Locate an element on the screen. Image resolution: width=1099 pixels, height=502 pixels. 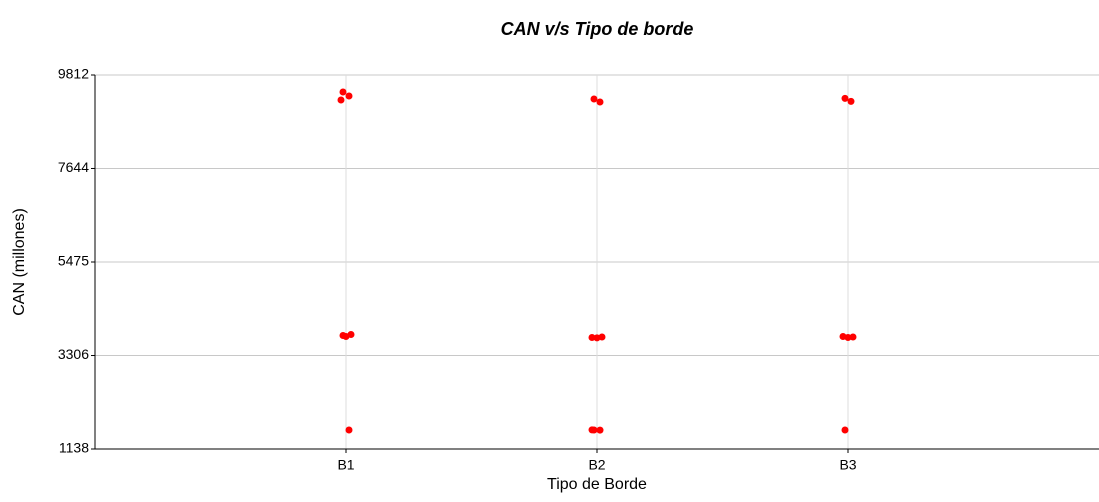
y-tick-label: 1138 is located at coordinates (74, 448).